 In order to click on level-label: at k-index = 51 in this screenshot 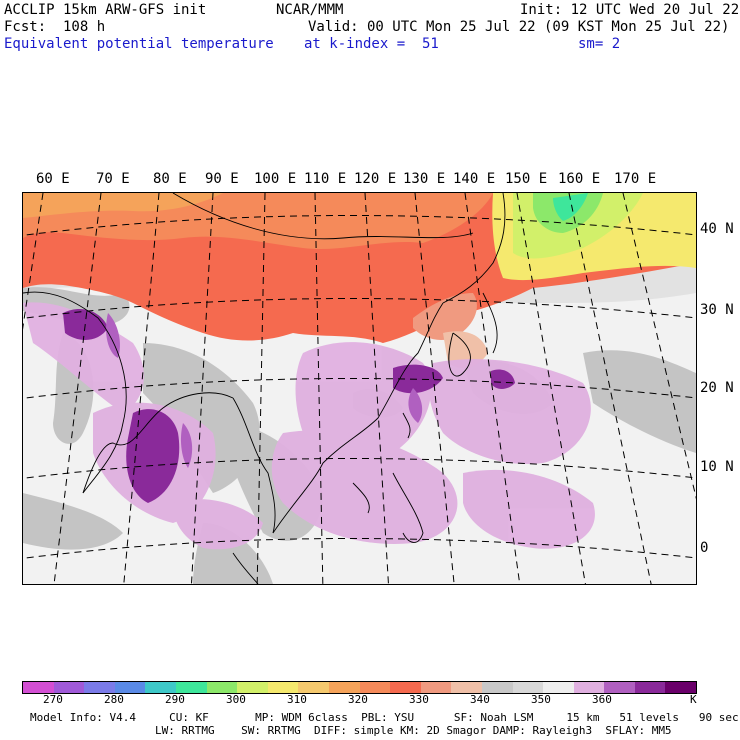, I will do `click(371, 44)`.